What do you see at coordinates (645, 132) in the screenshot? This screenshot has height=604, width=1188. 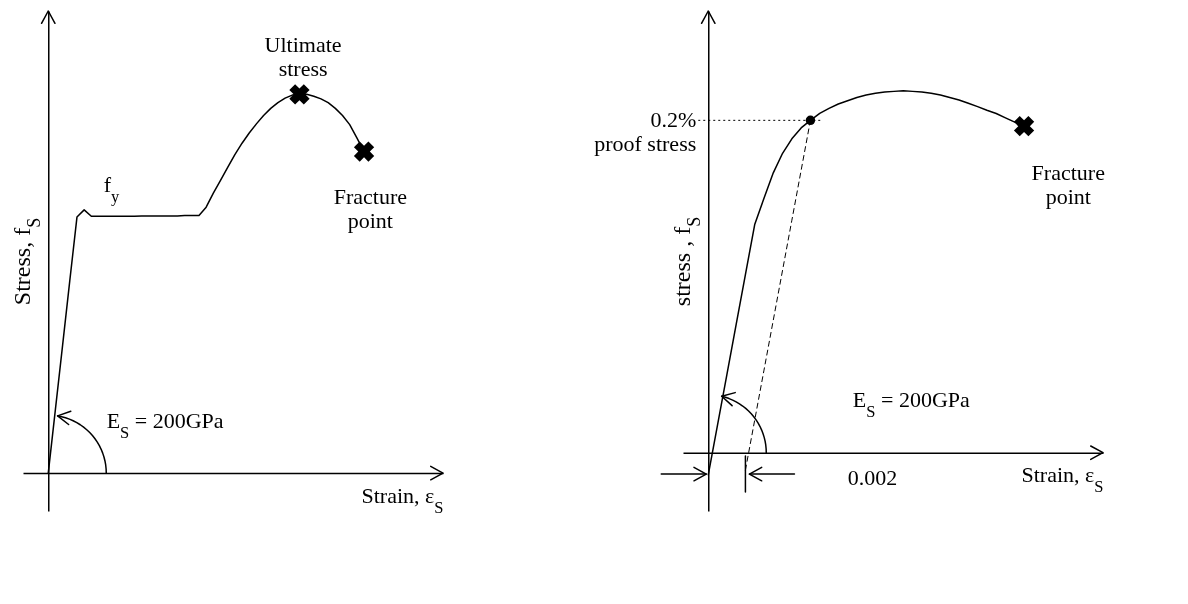 I see `ref-line-label: 0.2% proof stress` at bounding box center [645, 132].